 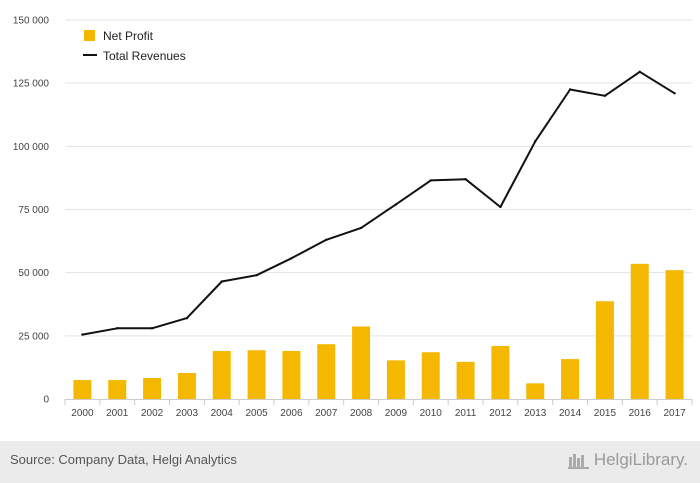 I want to click on y-tick-label: 75 000, so click(x=33, y=210).